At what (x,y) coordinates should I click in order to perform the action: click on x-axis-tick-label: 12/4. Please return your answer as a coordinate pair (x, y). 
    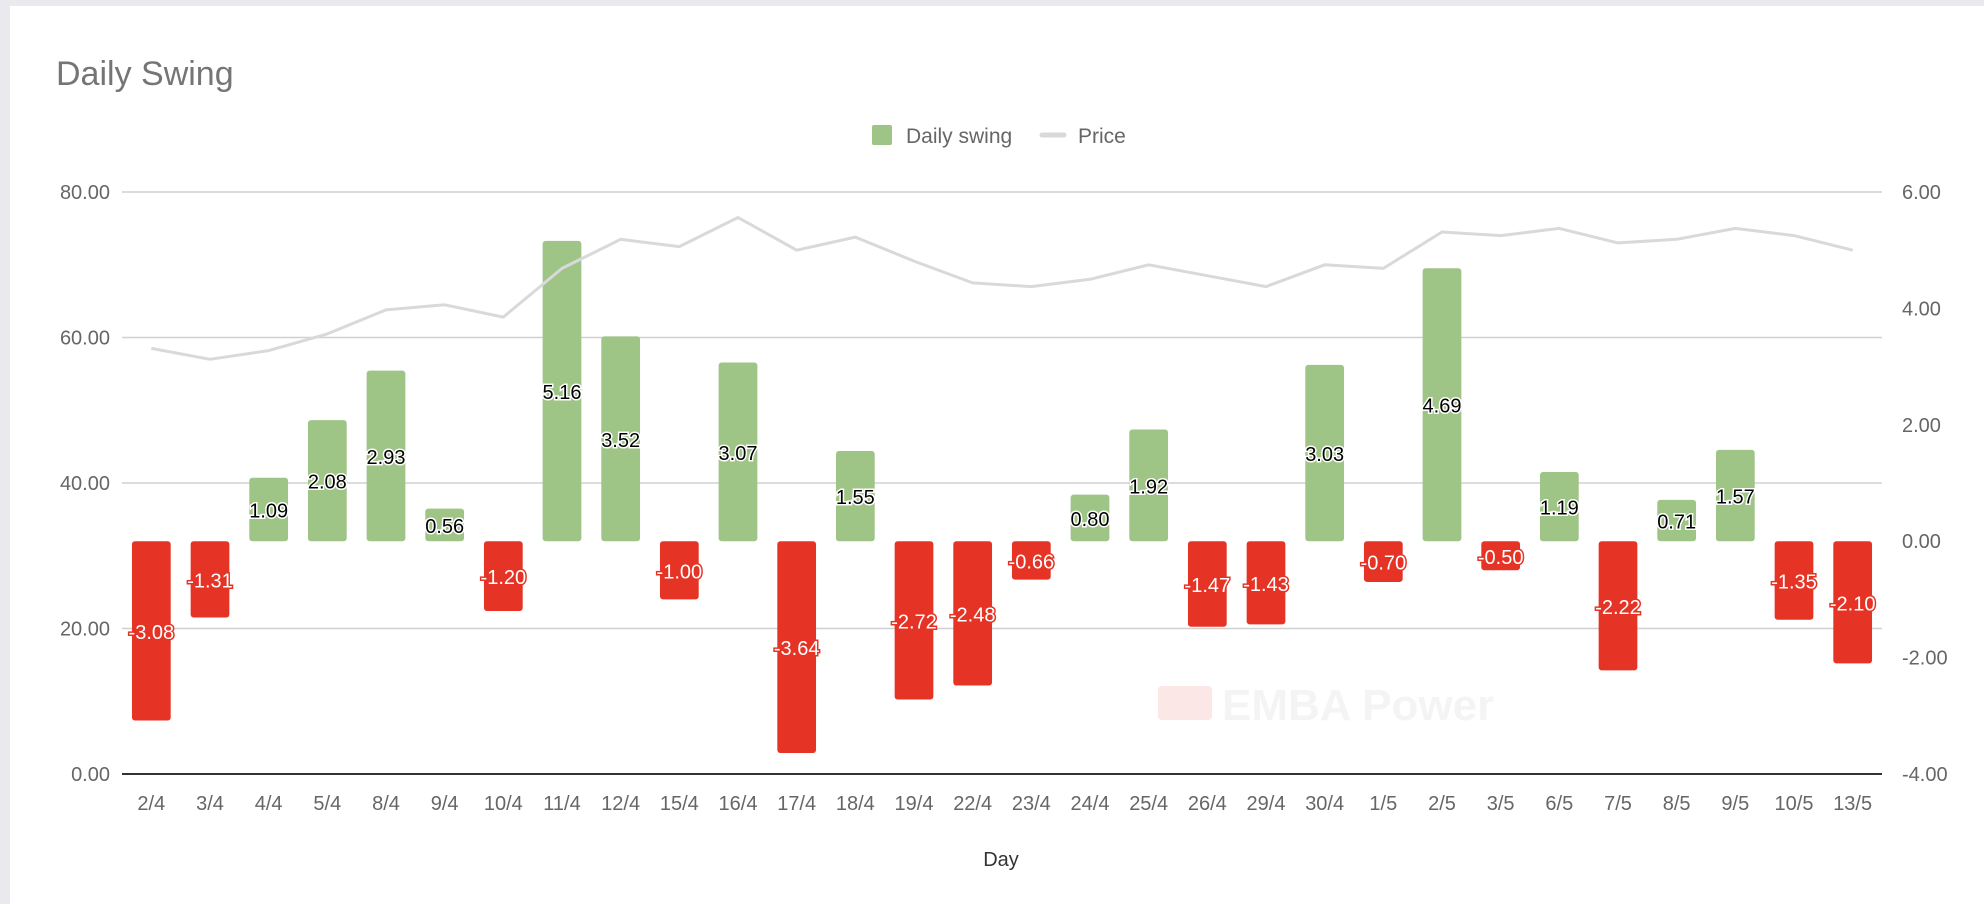
    Looking at the image, I should click on (620, 804).